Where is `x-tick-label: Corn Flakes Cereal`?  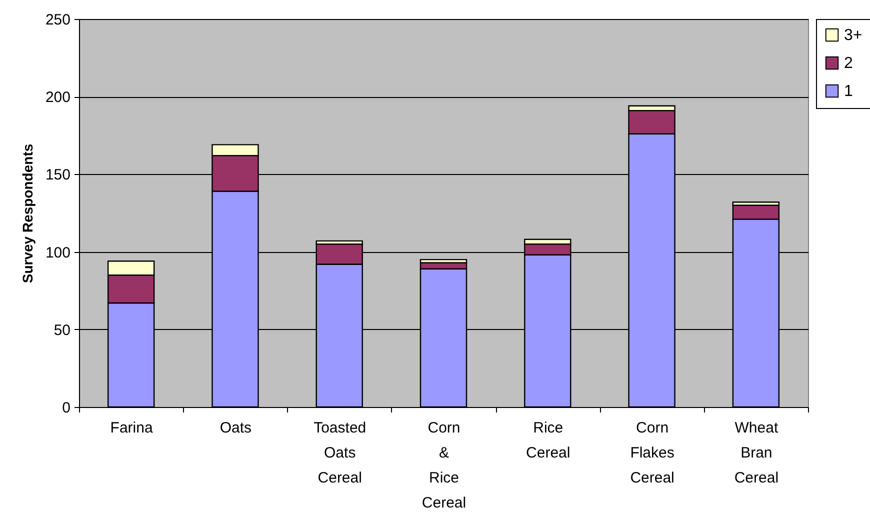
x-tick-label: Corn Flakes Cereal is located at coordinates (652, 453).